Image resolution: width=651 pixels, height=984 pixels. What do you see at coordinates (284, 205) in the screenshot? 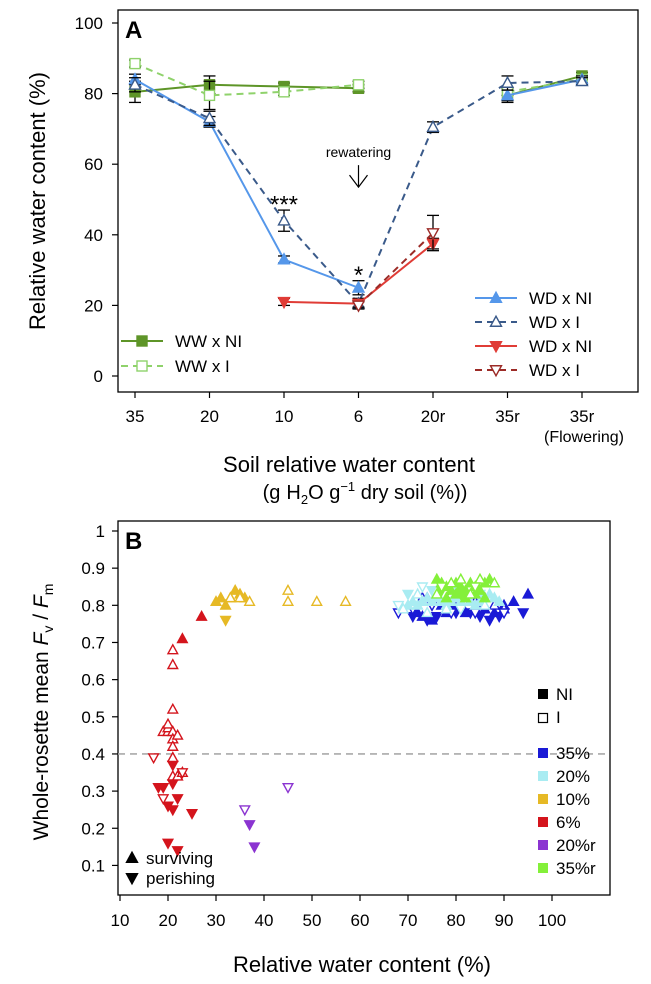
I see `significance-marker-triple: ***` at bounding box center [284, 205].